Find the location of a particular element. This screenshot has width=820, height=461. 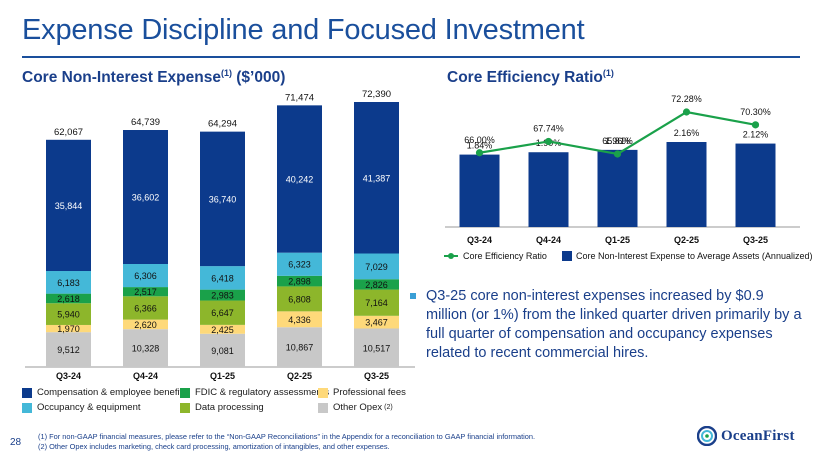

data-label: 2,620 is located at coordinates (145, 325).